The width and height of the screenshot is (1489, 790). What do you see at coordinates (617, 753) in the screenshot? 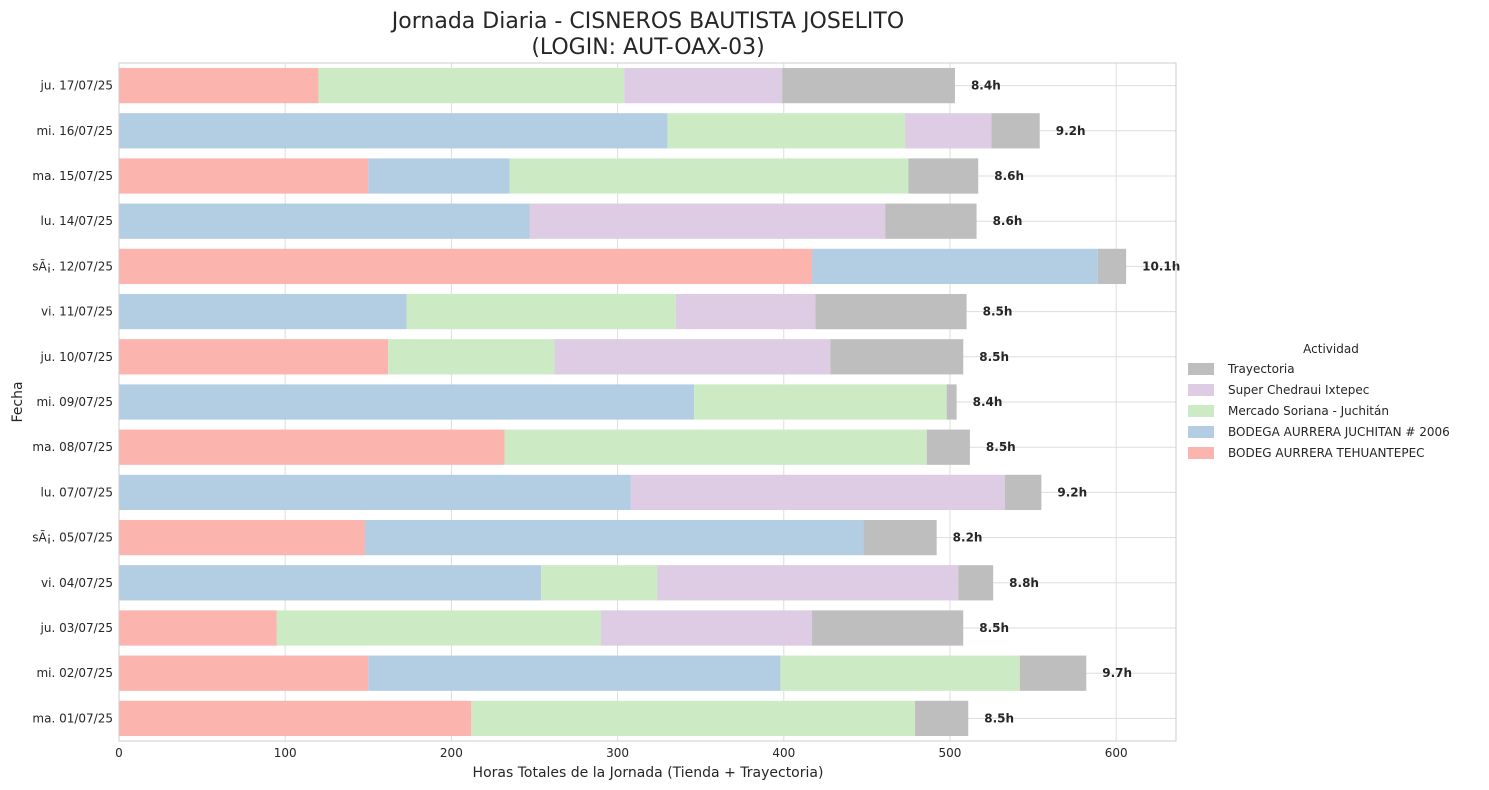
I see `x-tick-label: 300` at bounding box center [617, 753].